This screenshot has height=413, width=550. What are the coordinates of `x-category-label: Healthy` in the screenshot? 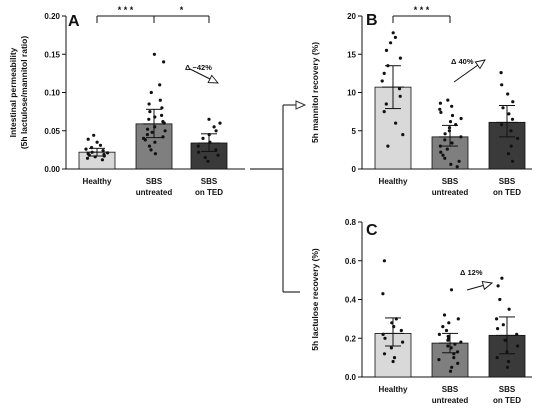 It's located at (393, 389).